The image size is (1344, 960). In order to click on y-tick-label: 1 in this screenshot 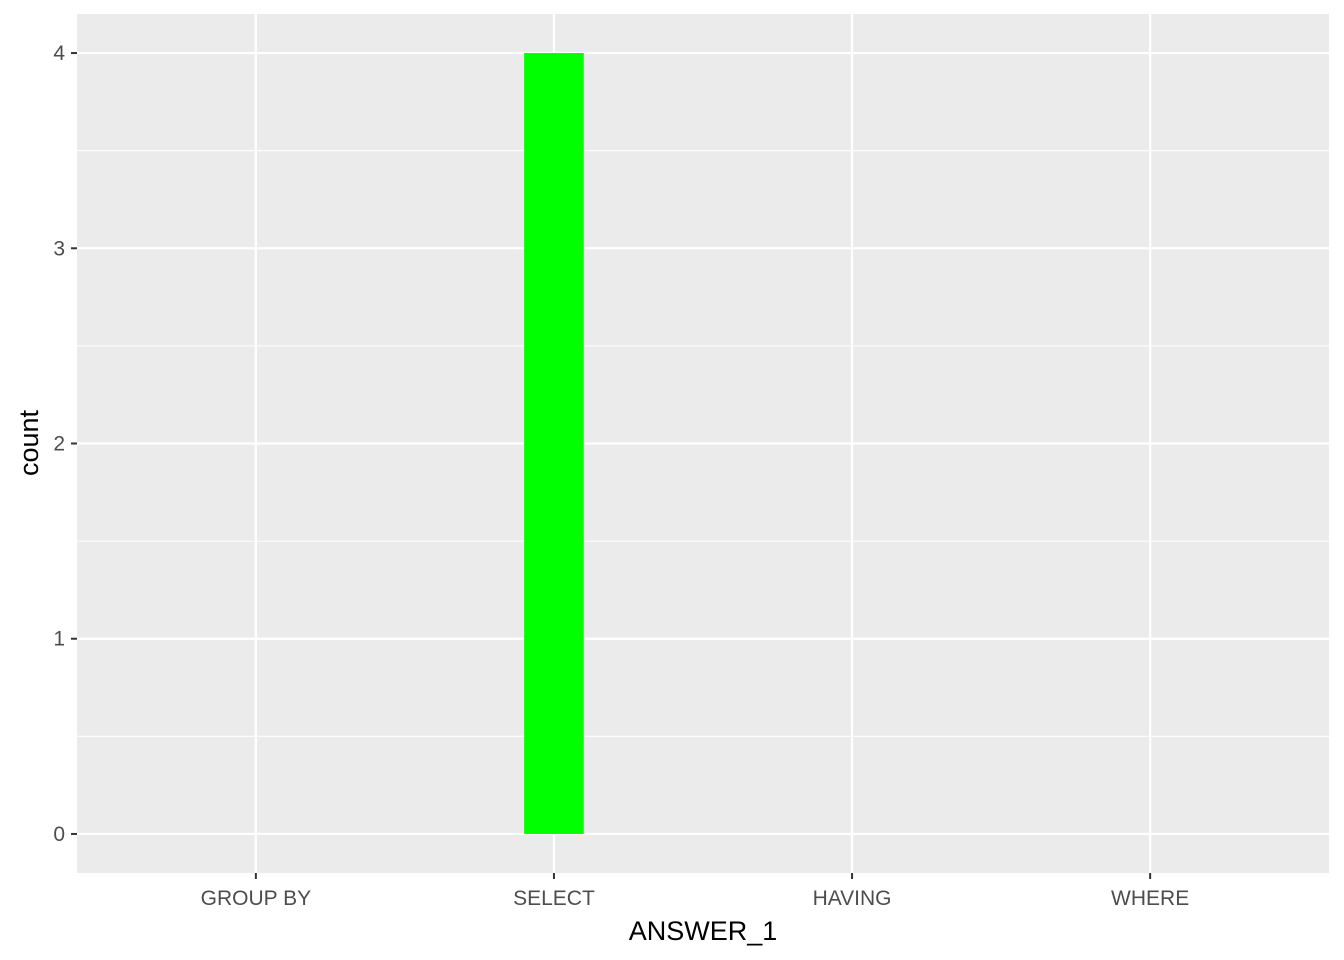, I will do `click(59, 639)`.